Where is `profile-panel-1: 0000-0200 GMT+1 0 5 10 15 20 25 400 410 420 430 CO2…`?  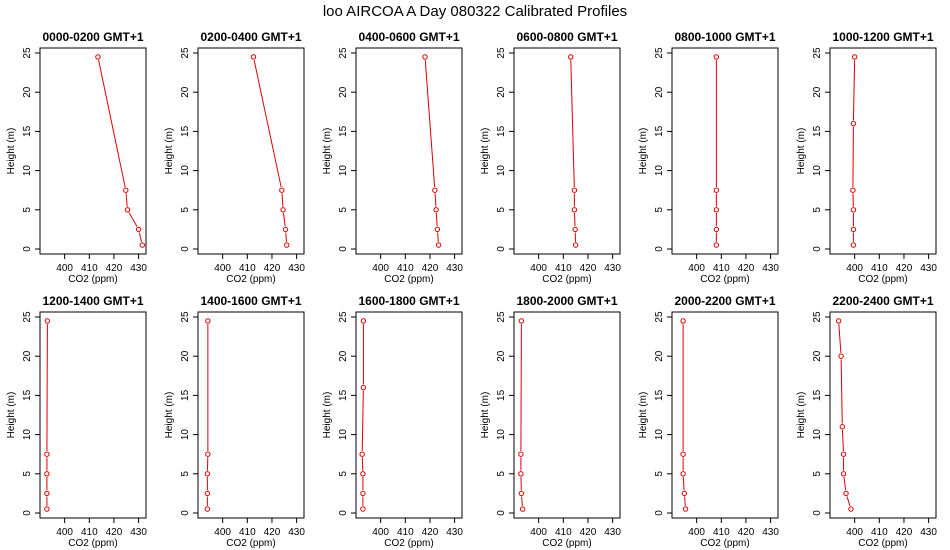 profile-panel-1: 0000-0200 GMT+1 0 5 10 15 20 25 400 410 420 430 CO2… is located at coordinates (76, 157).